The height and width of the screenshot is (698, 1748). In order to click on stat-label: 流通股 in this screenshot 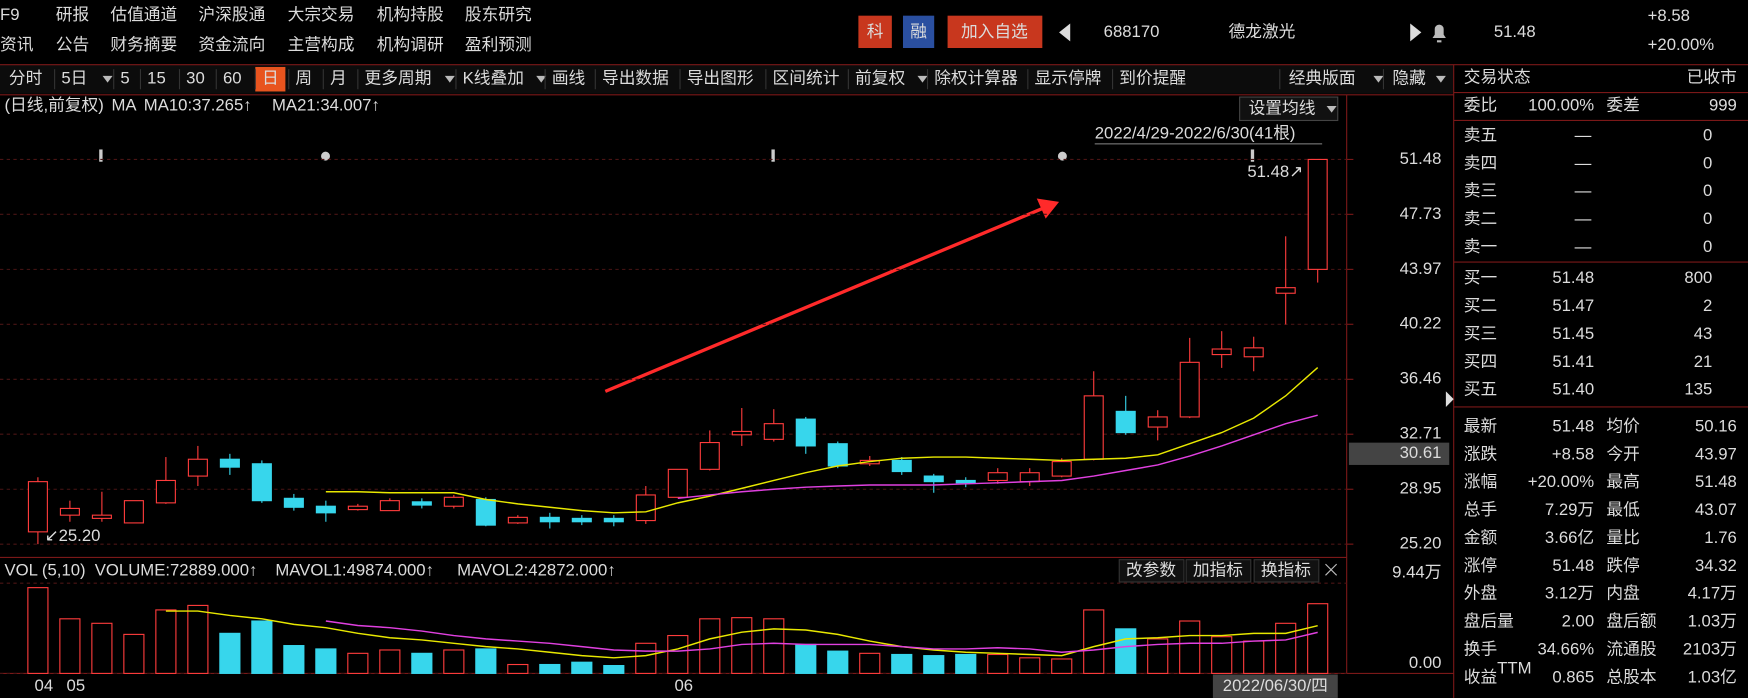, I will do `click(1631, 648)`.